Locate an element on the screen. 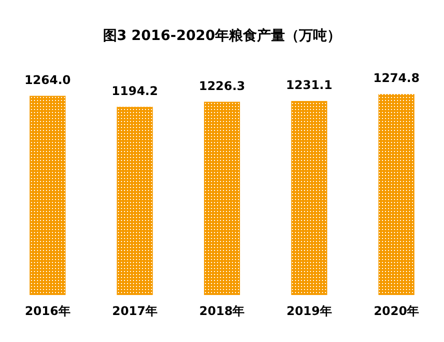 The image size is (444, 342). title: 图3 2016-2020年粮食产量（万吨） is located at coordinates (222, 36).